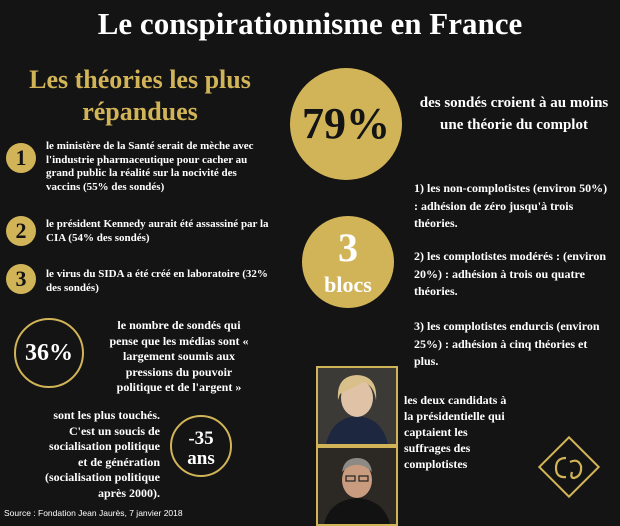  I want to click on blocs-label: blocs, so click(348, 284).